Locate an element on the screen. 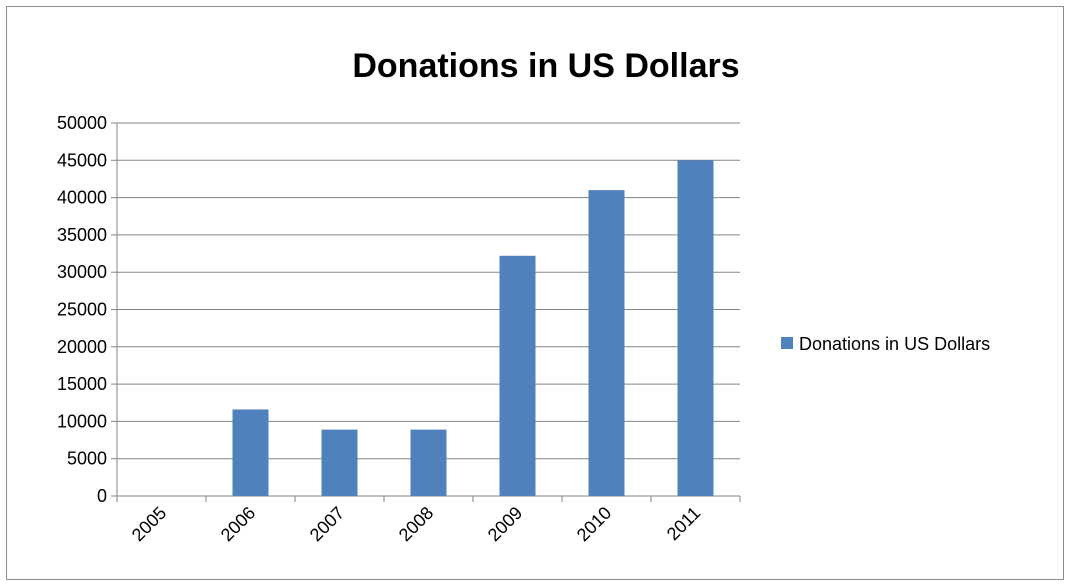  x-tick-label-2006: 2006 is located at coordinates (238, 524).